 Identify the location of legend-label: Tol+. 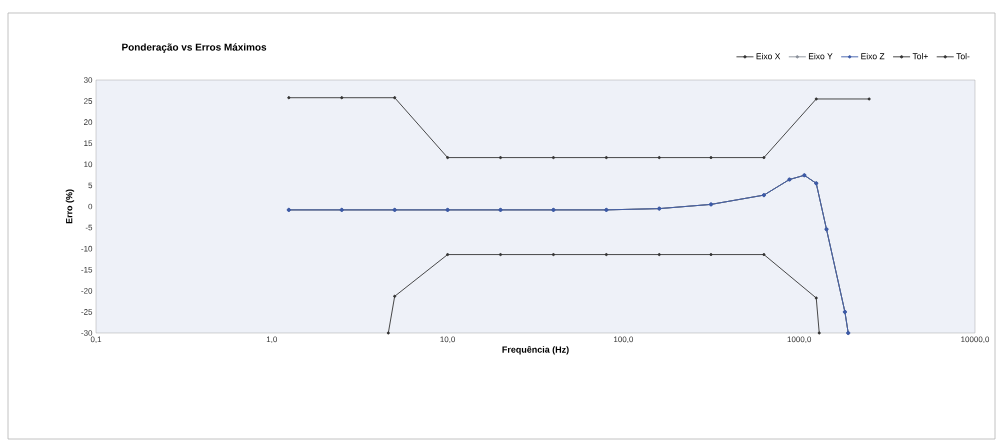
(920, 56).